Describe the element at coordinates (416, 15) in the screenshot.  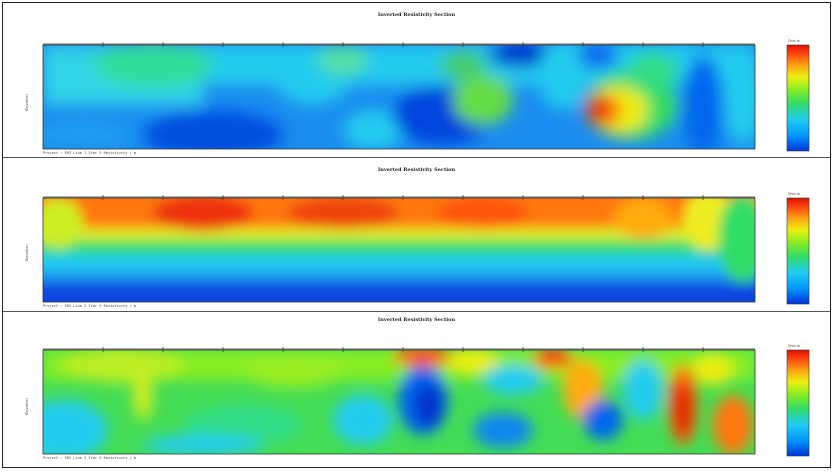
I see `section-1-title: Inverted Resistivity Section` at that location.